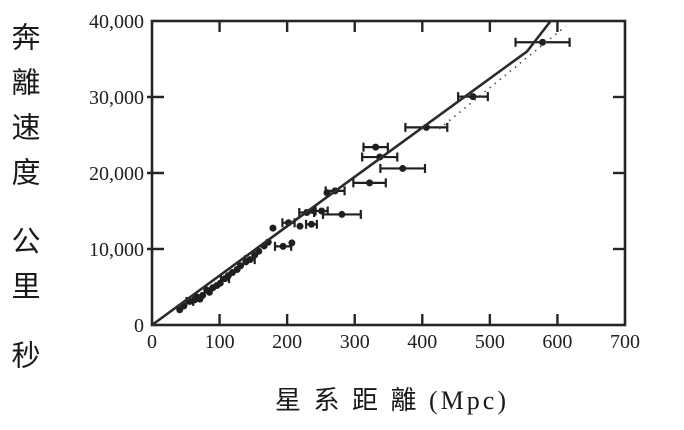 Image resolution: width=684 pixels, height=430 pixels. Describe the element at coordinates (139, 326) in the screenshot. I see `y-tick-label: 0` at that location.